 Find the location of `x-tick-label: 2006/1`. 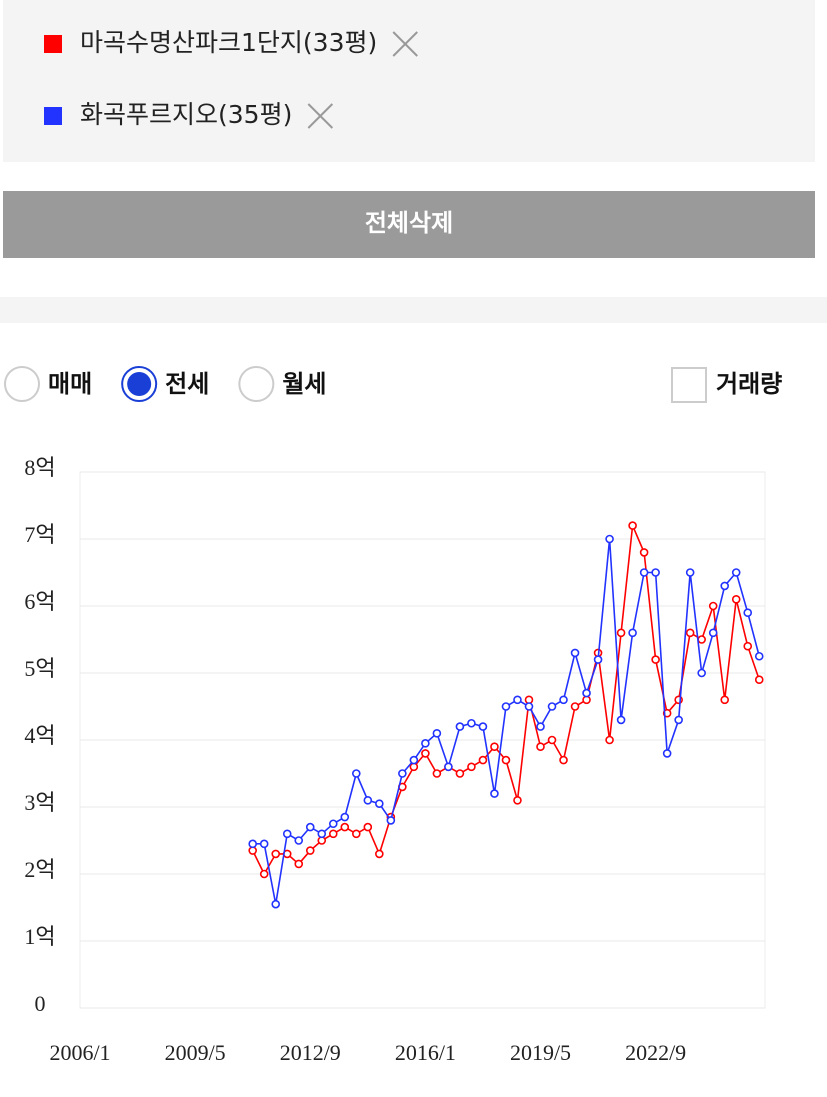

x-tick-label: 2006/1 is located at coordinates (79, 1052).